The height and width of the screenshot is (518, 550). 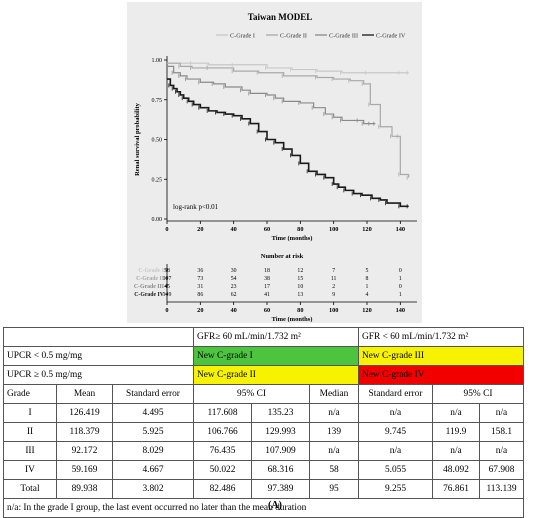 I want to click on risk-value: 2, so click(x=333, y=287).